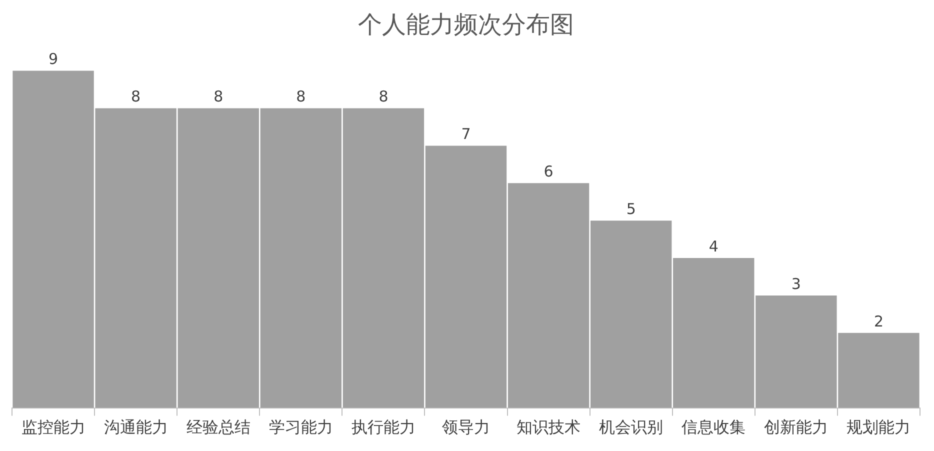 This screenshot has height=451, width=934. What do you see at coordinates (879, 321) in the screenshot?
I see `data-label: 2` at bounding box center [879, 321].